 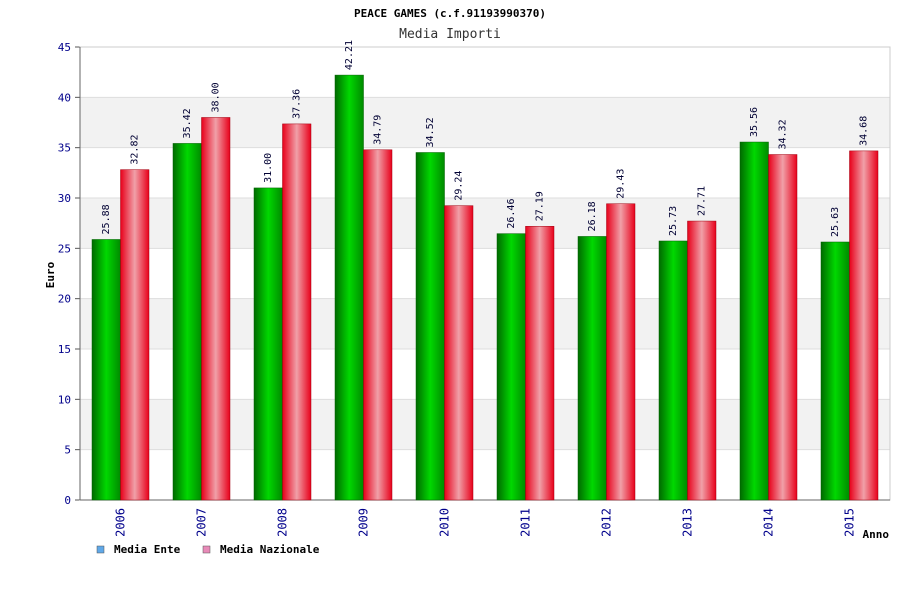 I want to click on legend-swatch-media-nazionale, so click(x=206, y=549).